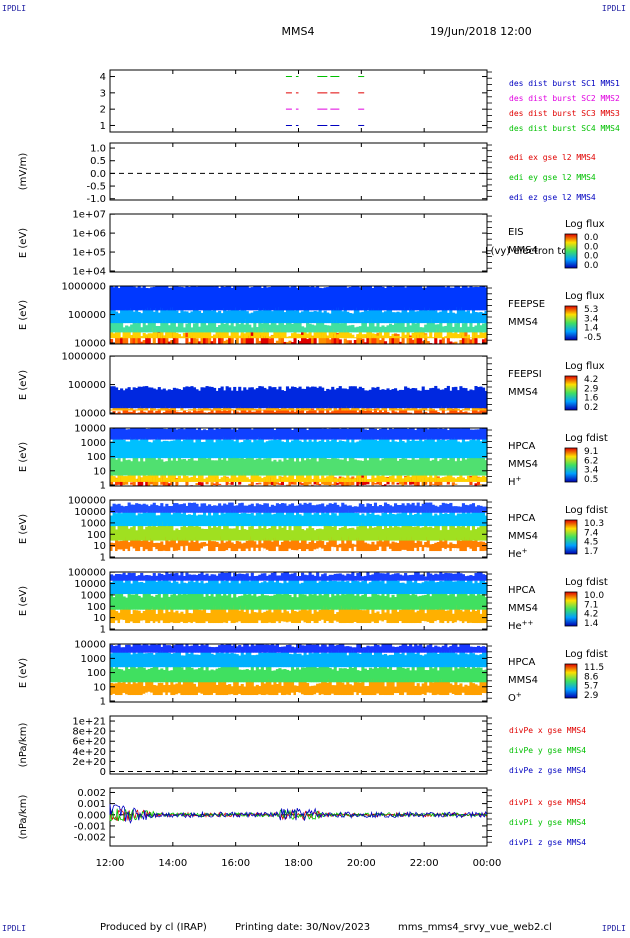 This screenshot has width=630, height=938. I want to click on corner-label-top-right: IPDLI, so click(614, 8).